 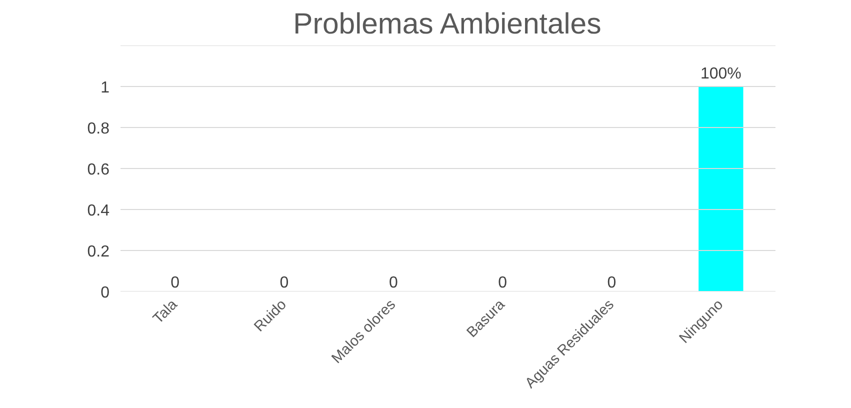 What do you see at coordinates (105, 293) in the screenshot?
I see `y-tick-label: 0` at bounding box center [105, 293].